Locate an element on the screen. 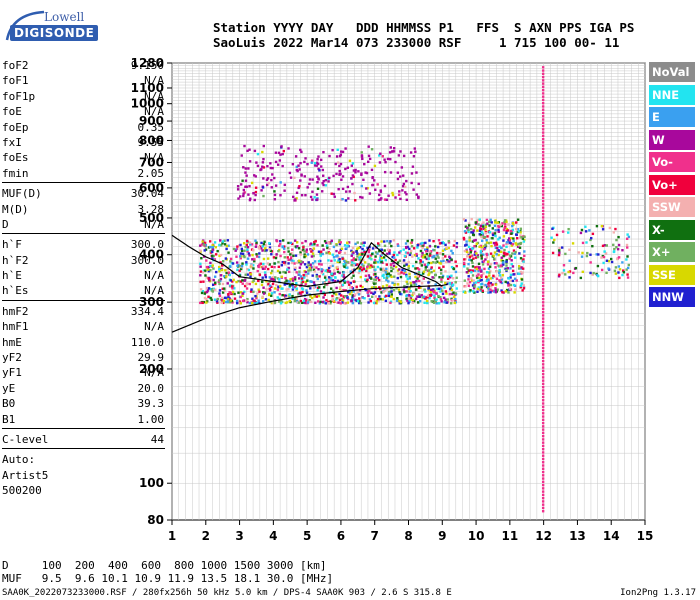 The width and height of the screenshot is (700, 600). x-tick-label: 9 is located at coordinates (442, 536).